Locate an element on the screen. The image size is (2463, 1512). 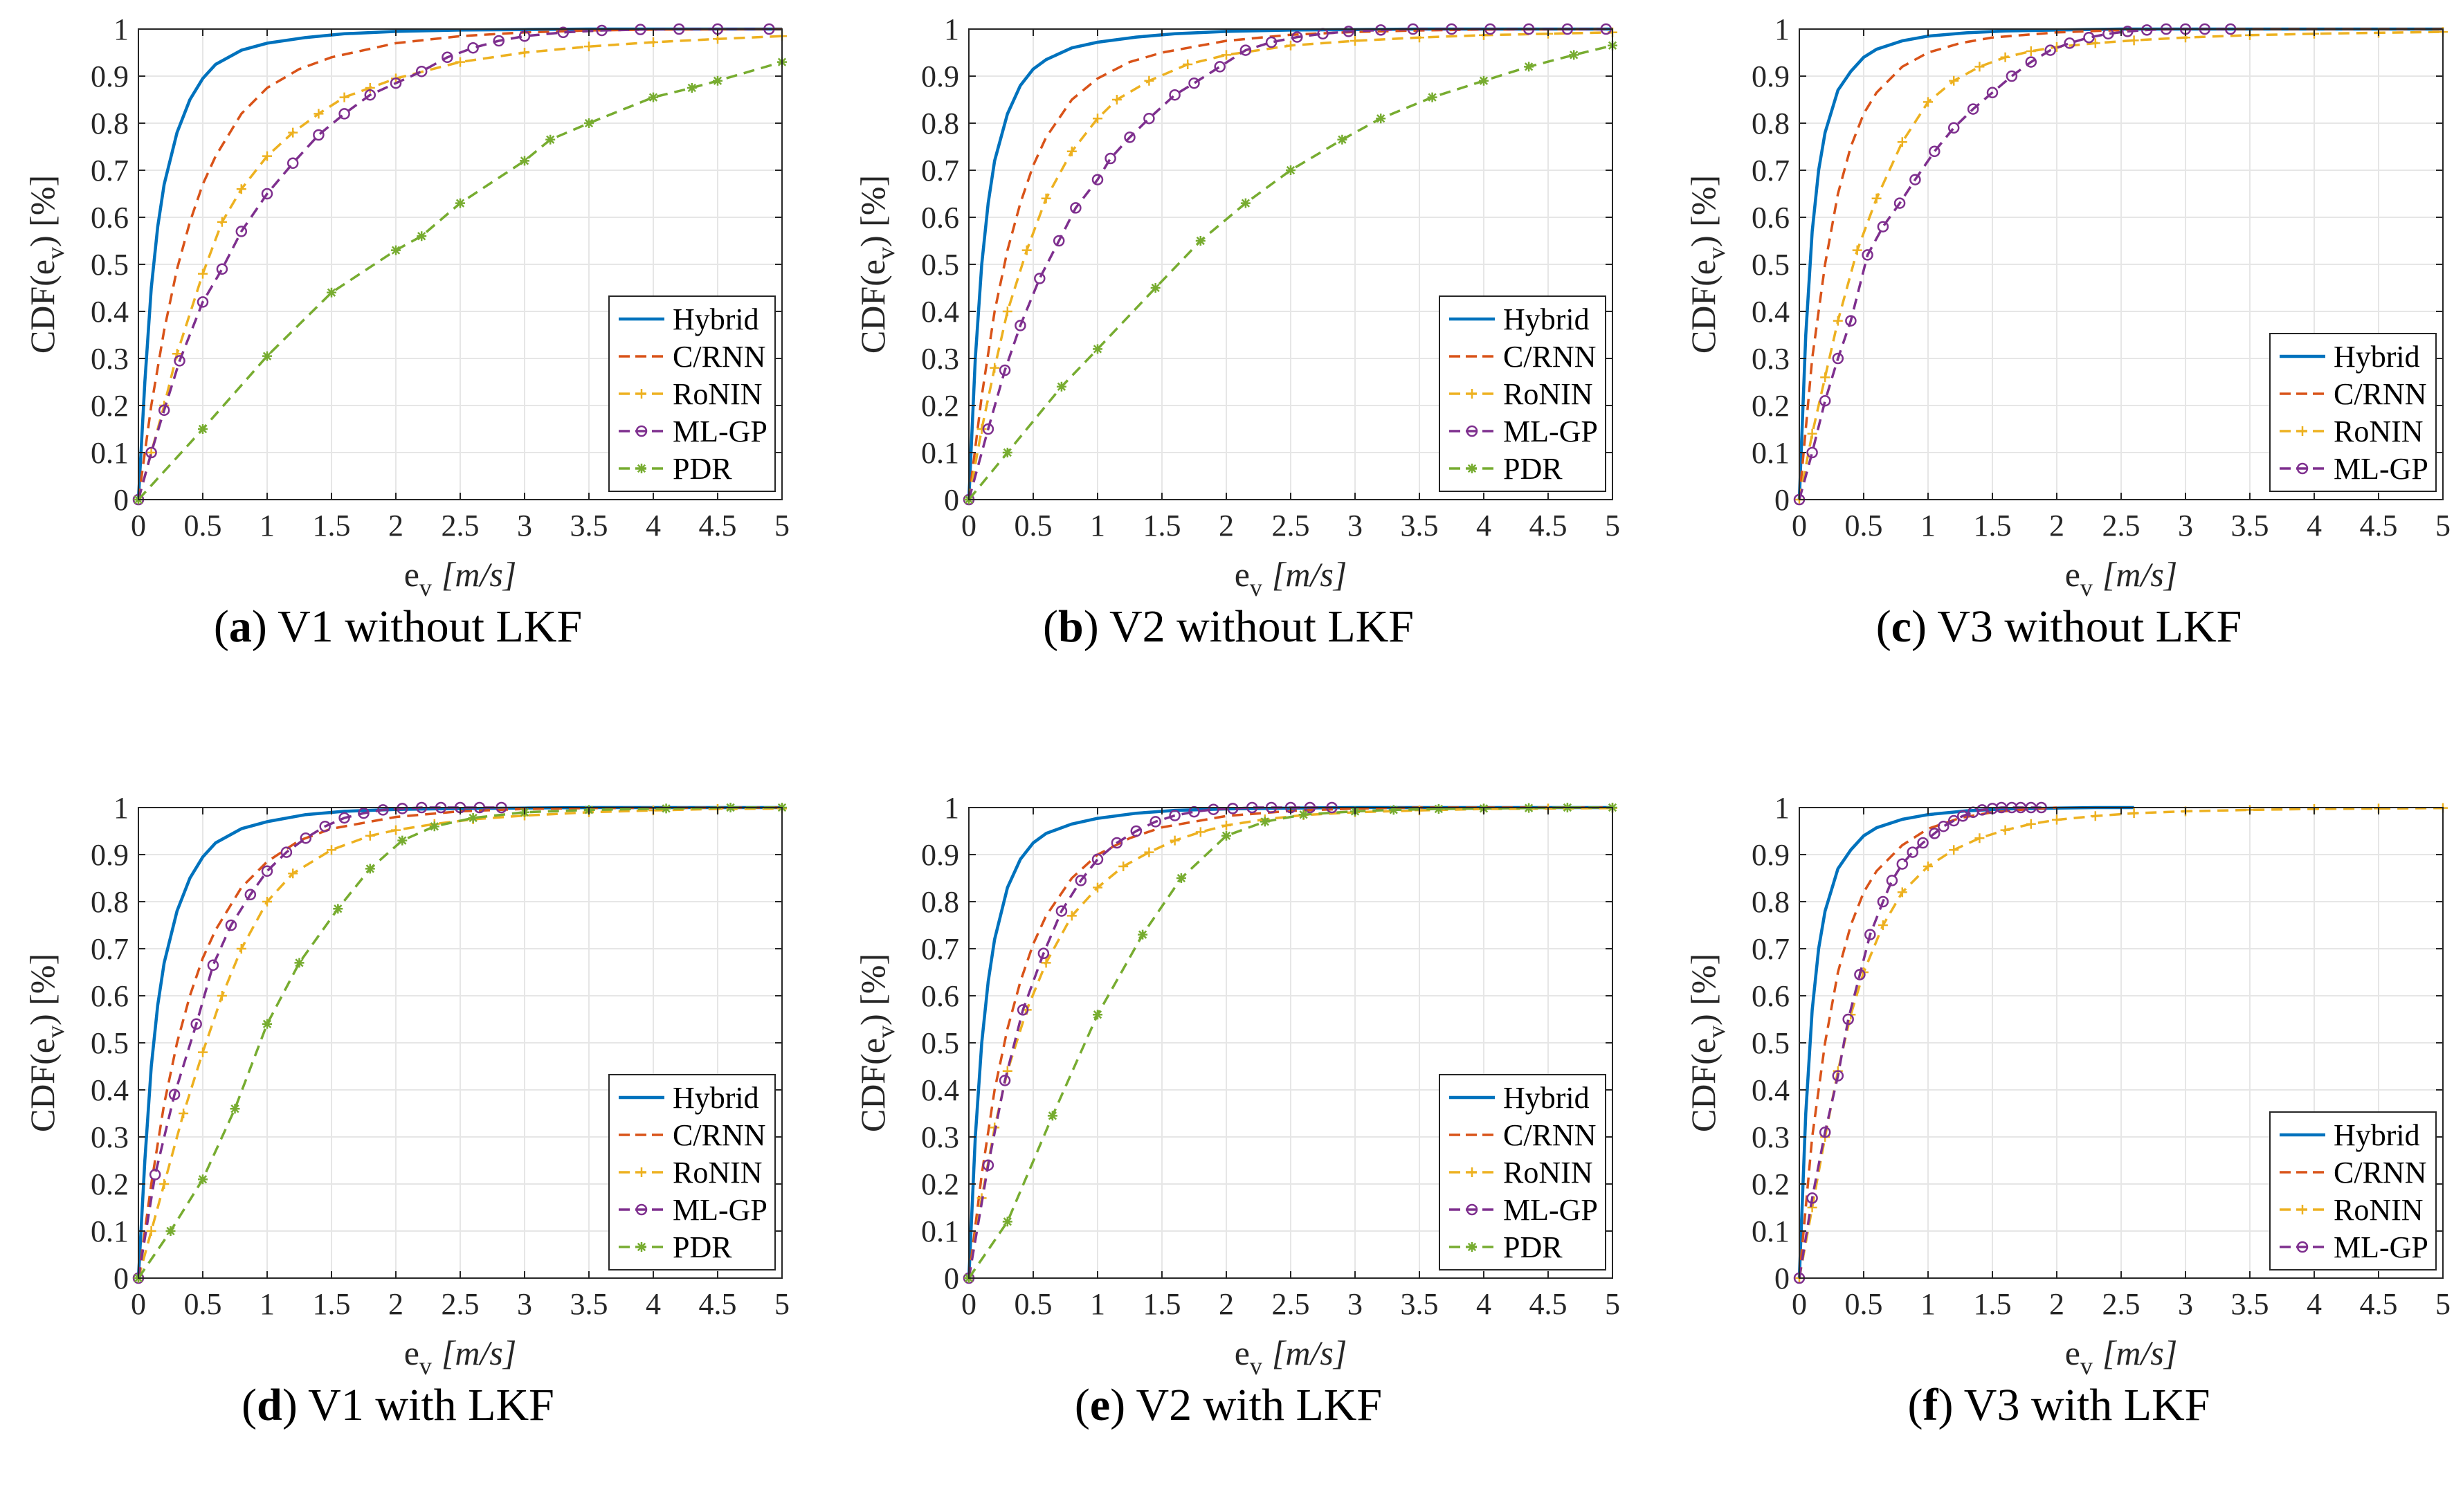
caption-a-text: V1 without LKF is located at coordinates (430, 626).